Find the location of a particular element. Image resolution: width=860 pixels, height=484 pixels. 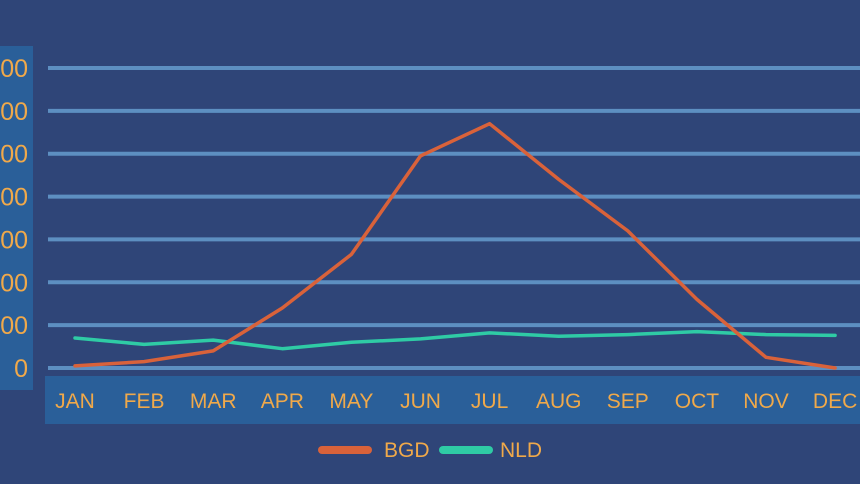

x-tick-label: FEB is located at coordinates (144, 401).